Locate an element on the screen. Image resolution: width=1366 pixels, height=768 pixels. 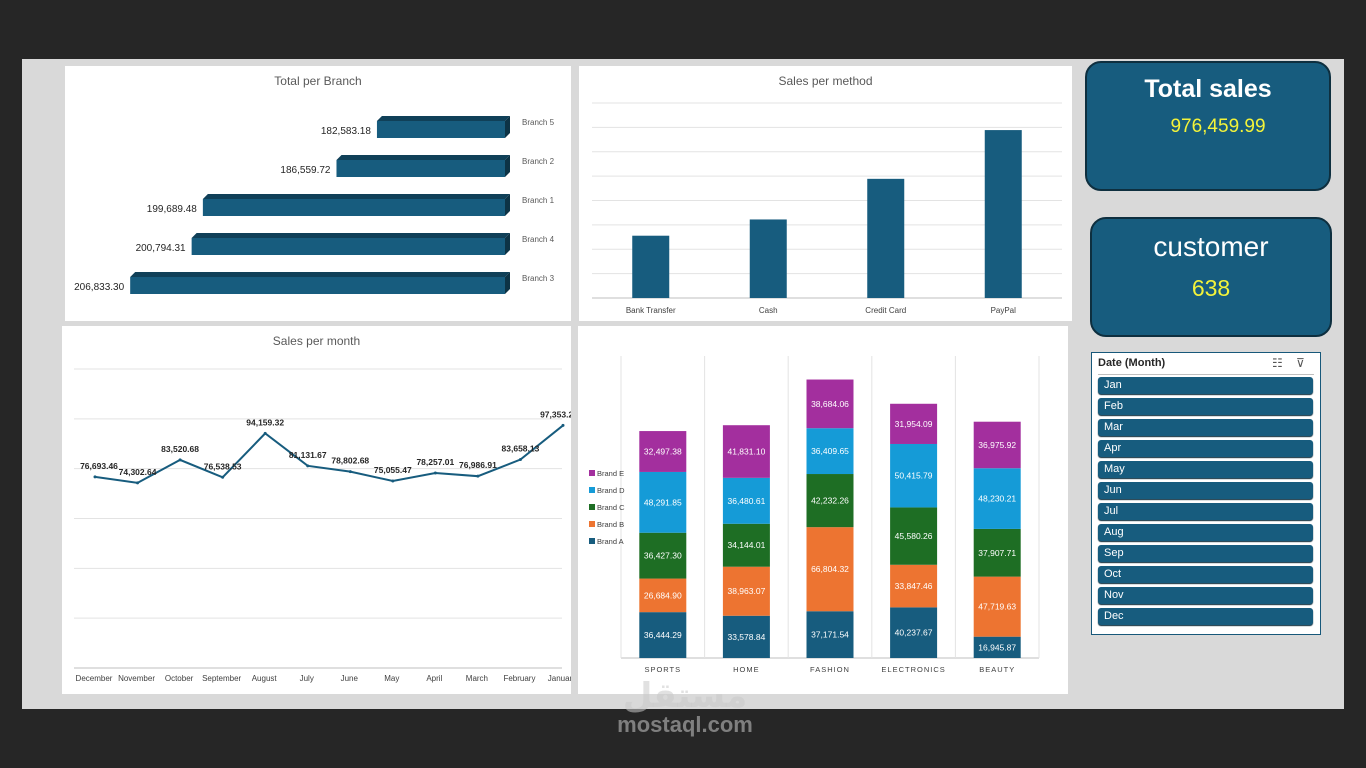
stack-value-label: 33,578.84 is located at coordinates (746, 637).